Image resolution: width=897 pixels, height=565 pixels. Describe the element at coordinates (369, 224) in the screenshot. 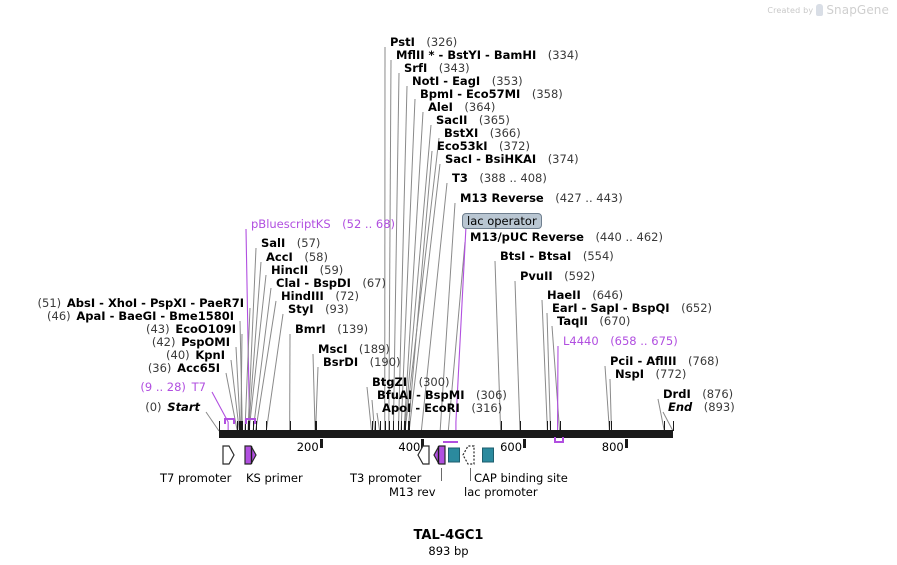

I see `label-position: (52 .. 68)` at that location.